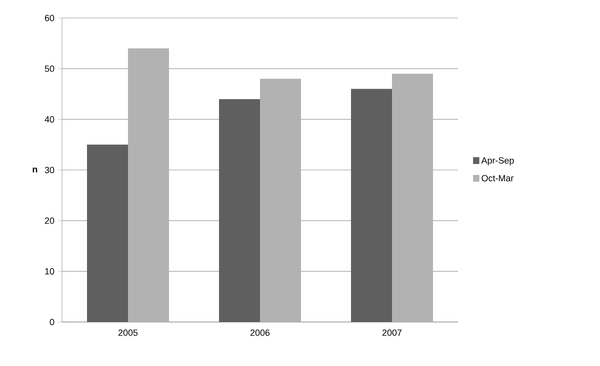 The image size is (600, 366). I want to click on y-tick-label: 20, so click(49, 220).